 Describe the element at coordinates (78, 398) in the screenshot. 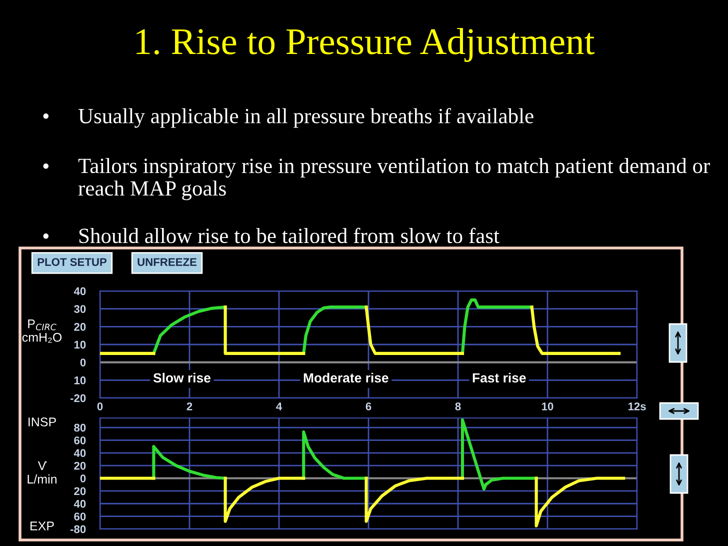

I see `y-tick-label: -20` at that location.